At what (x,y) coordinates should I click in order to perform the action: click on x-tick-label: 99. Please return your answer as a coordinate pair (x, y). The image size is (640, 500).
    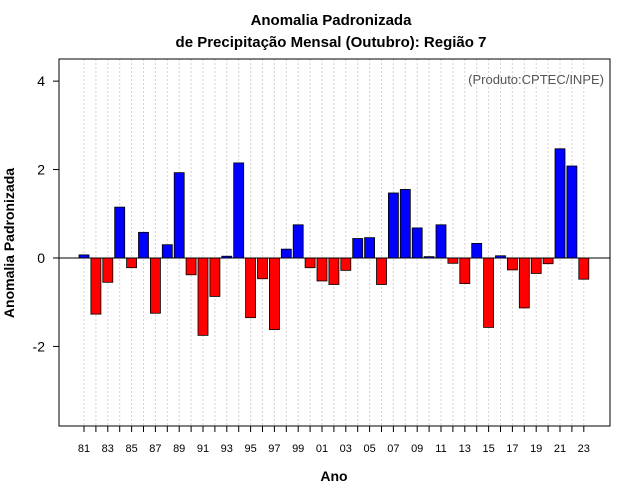
    Looking at the image, I should click on (298, 449).